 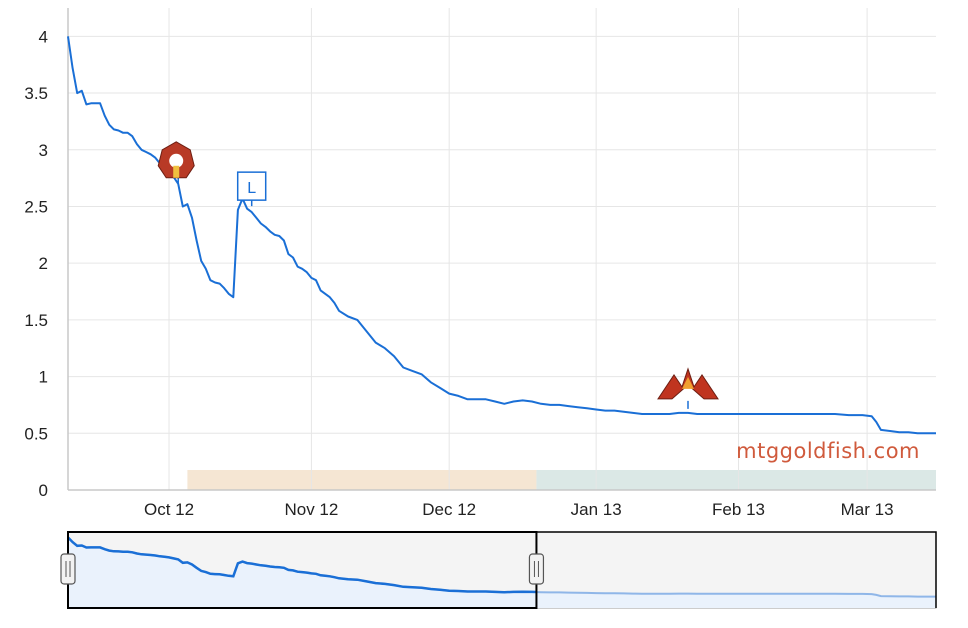 I want to click on navigator-right-handle, so click(x=536, y=569).